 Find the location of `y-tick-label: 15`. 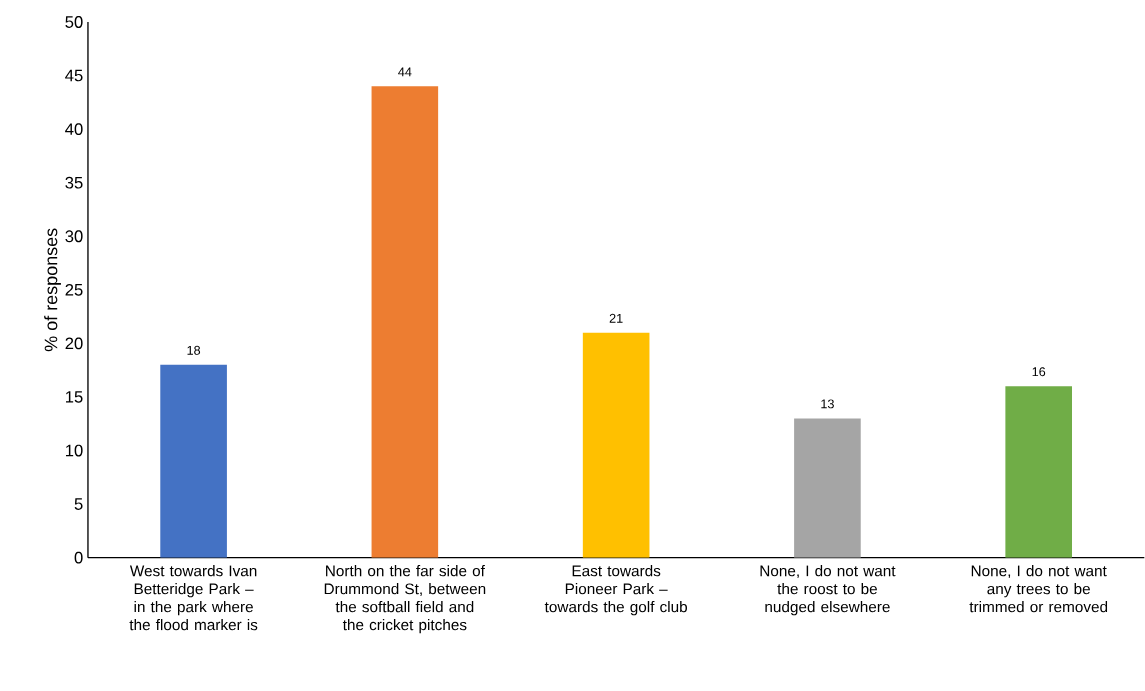

y-tick-label: 15 is located at coordinates (74, 397).